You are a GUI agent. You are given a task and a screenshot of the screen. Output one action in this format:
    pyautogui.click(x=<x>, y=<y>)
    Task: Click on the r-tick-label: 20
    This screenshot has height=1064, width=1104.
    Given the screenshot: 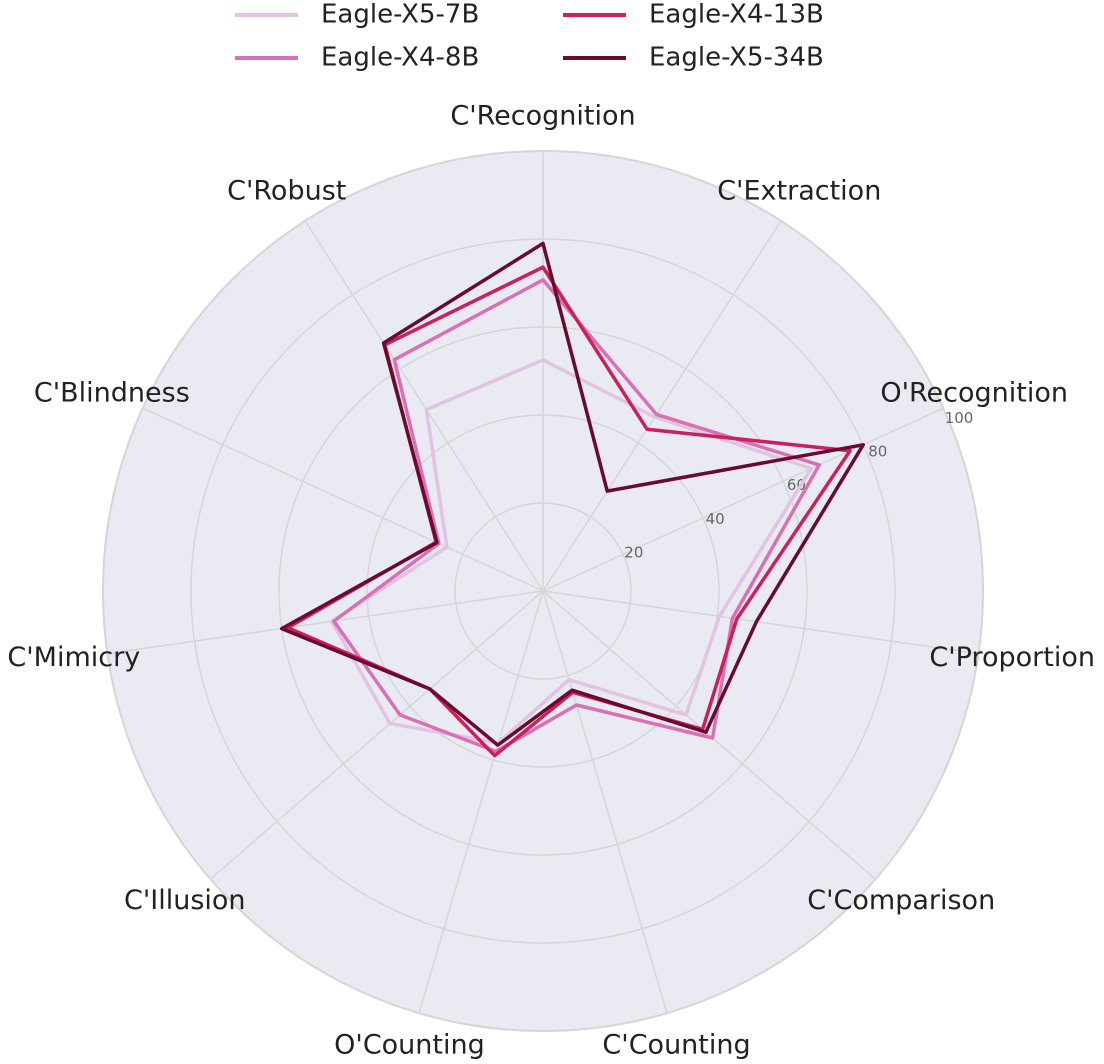 What is the action you would take?
    pyautogui.click(x=633, y=553)
    